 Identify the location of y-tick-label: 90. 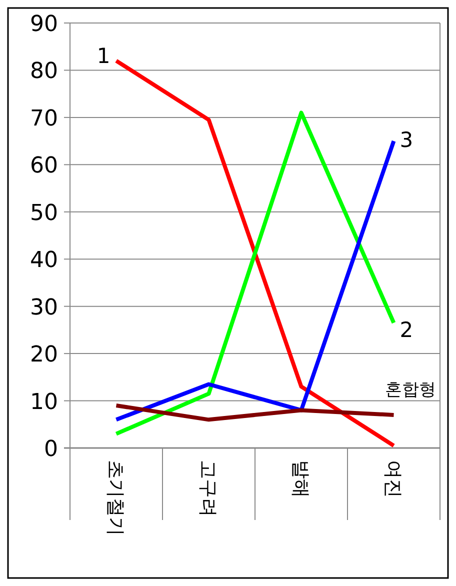
(44, 24).